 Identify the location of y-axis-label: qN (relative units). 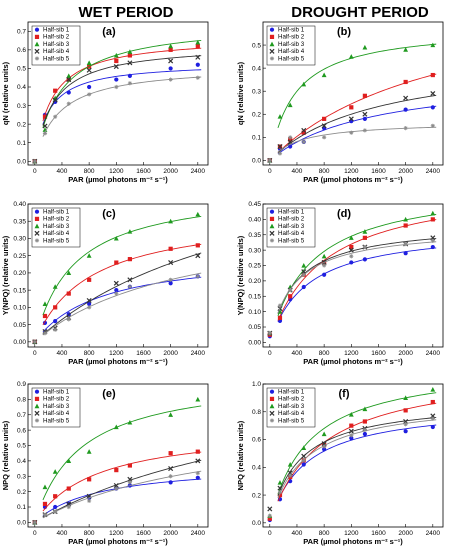
(5, 93).